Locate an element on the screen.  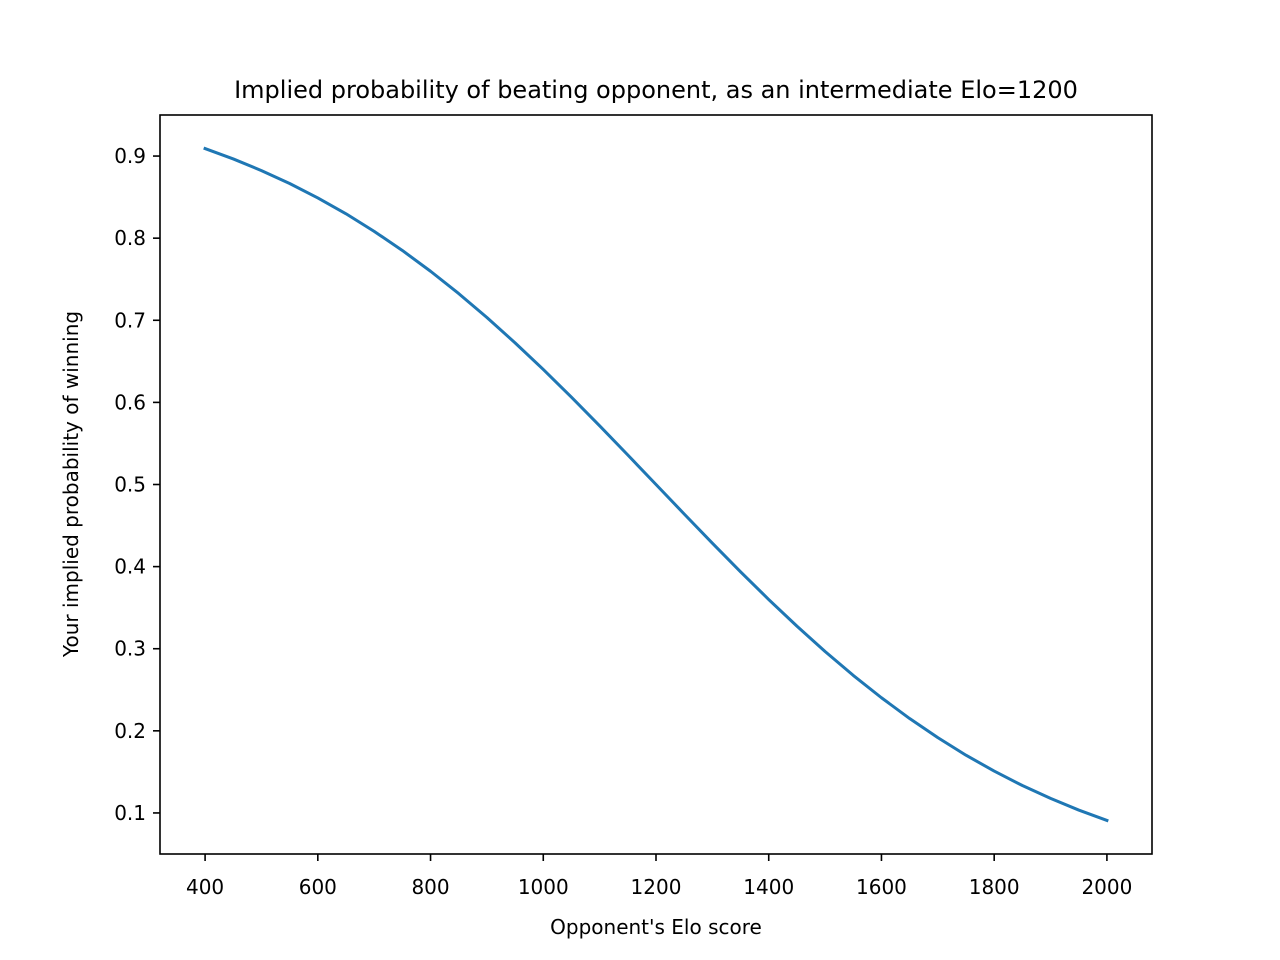
x-tick-label: 1800 is located at coordinates (994, 887).